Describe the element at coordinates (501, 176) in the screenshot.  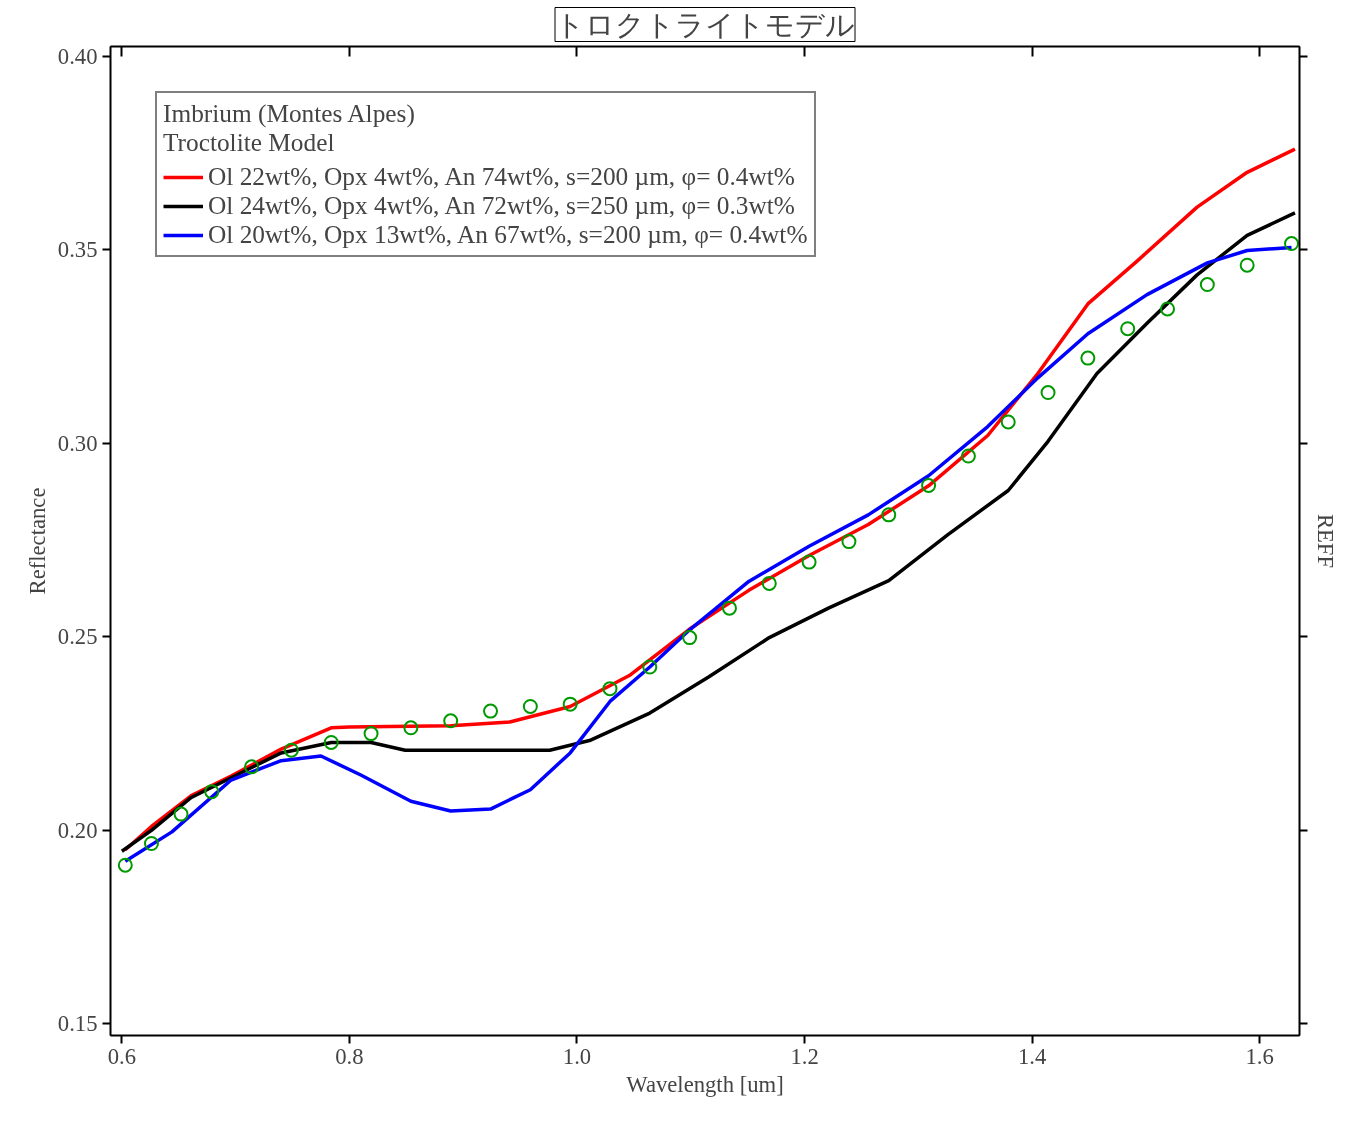
I see `legend-label: Ol 22wt%, Opx 4wt%, An 74wt%, s=200 µm, φ= 0.4wt%` at that location.